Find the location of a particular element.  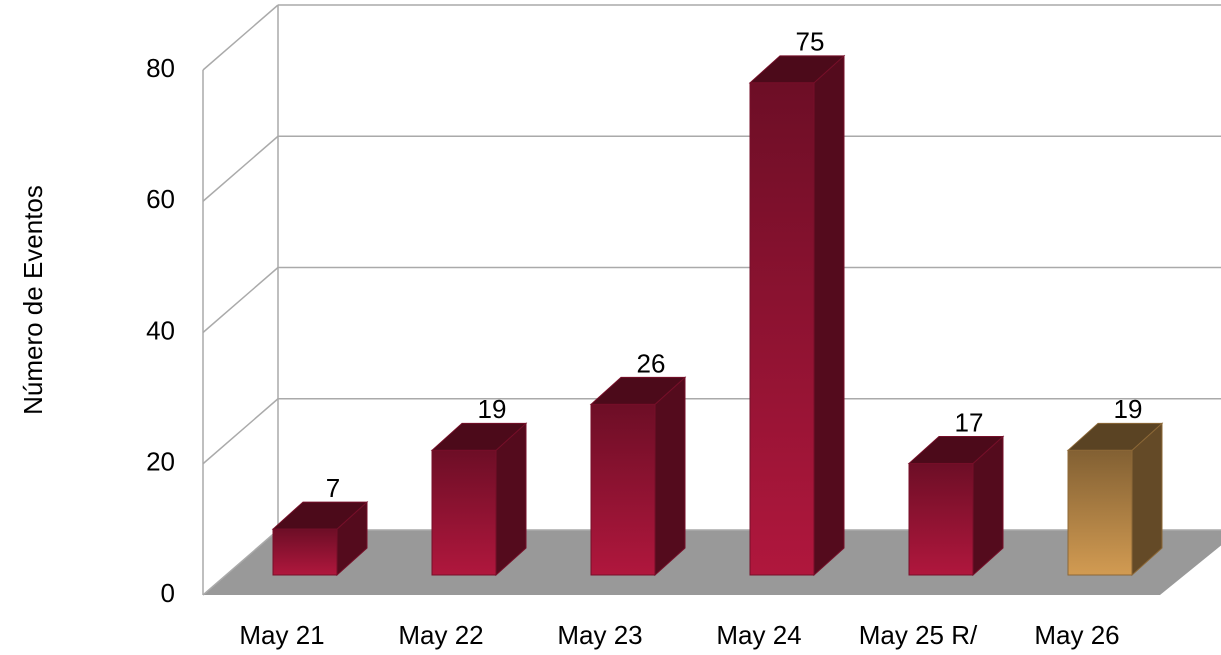

x-tick-label: May 25 R/ is located at coordinates (918, 635).